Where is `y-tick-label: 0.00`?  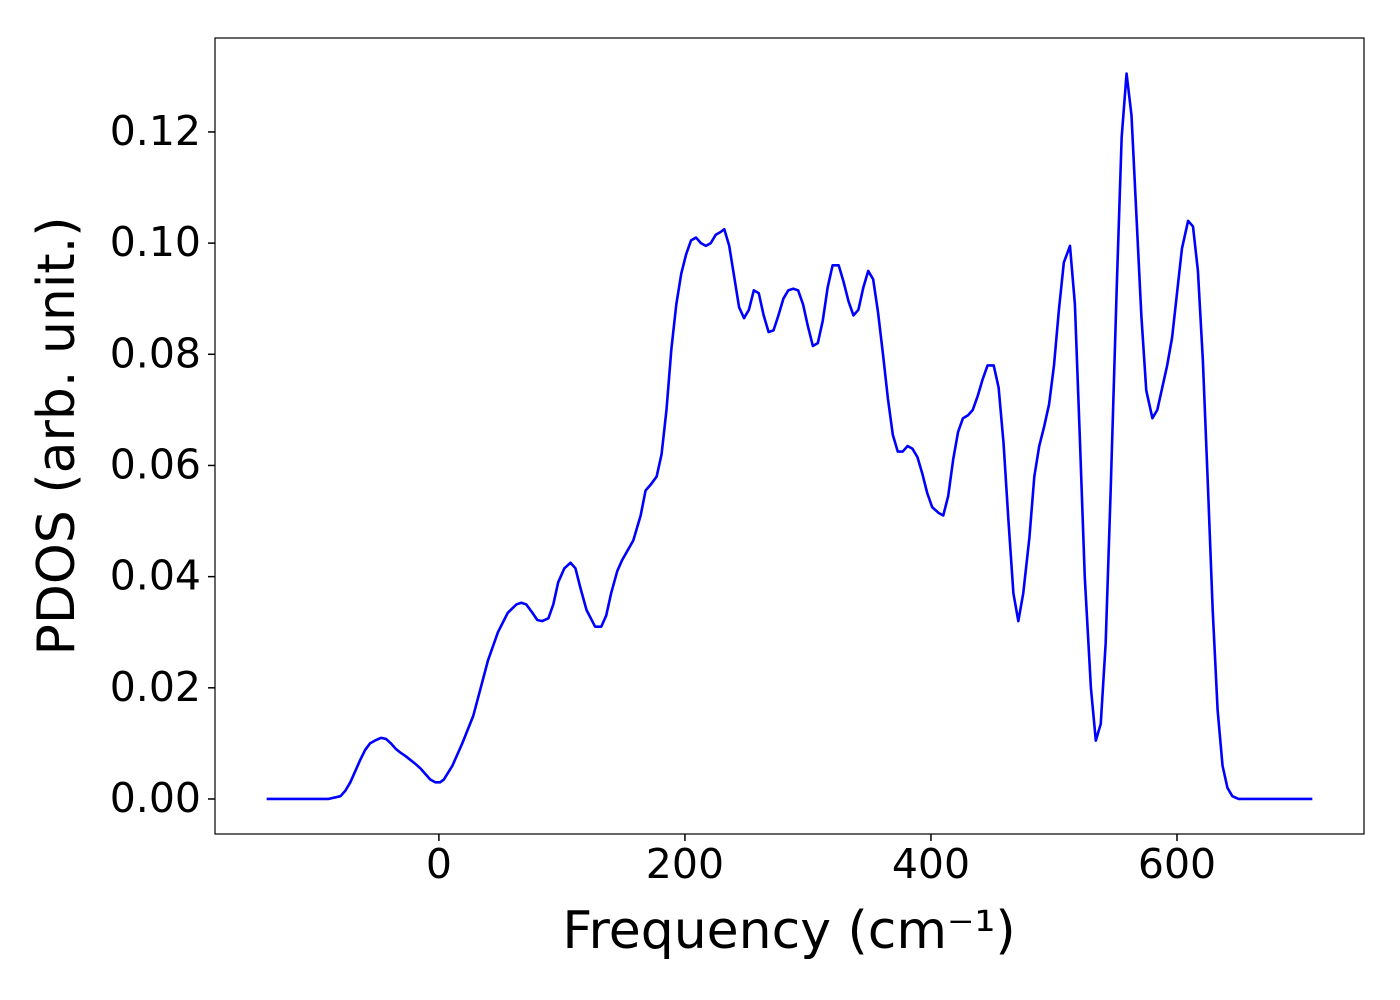 y-tick-label: 0.00 is located at coordinates (155, 798).